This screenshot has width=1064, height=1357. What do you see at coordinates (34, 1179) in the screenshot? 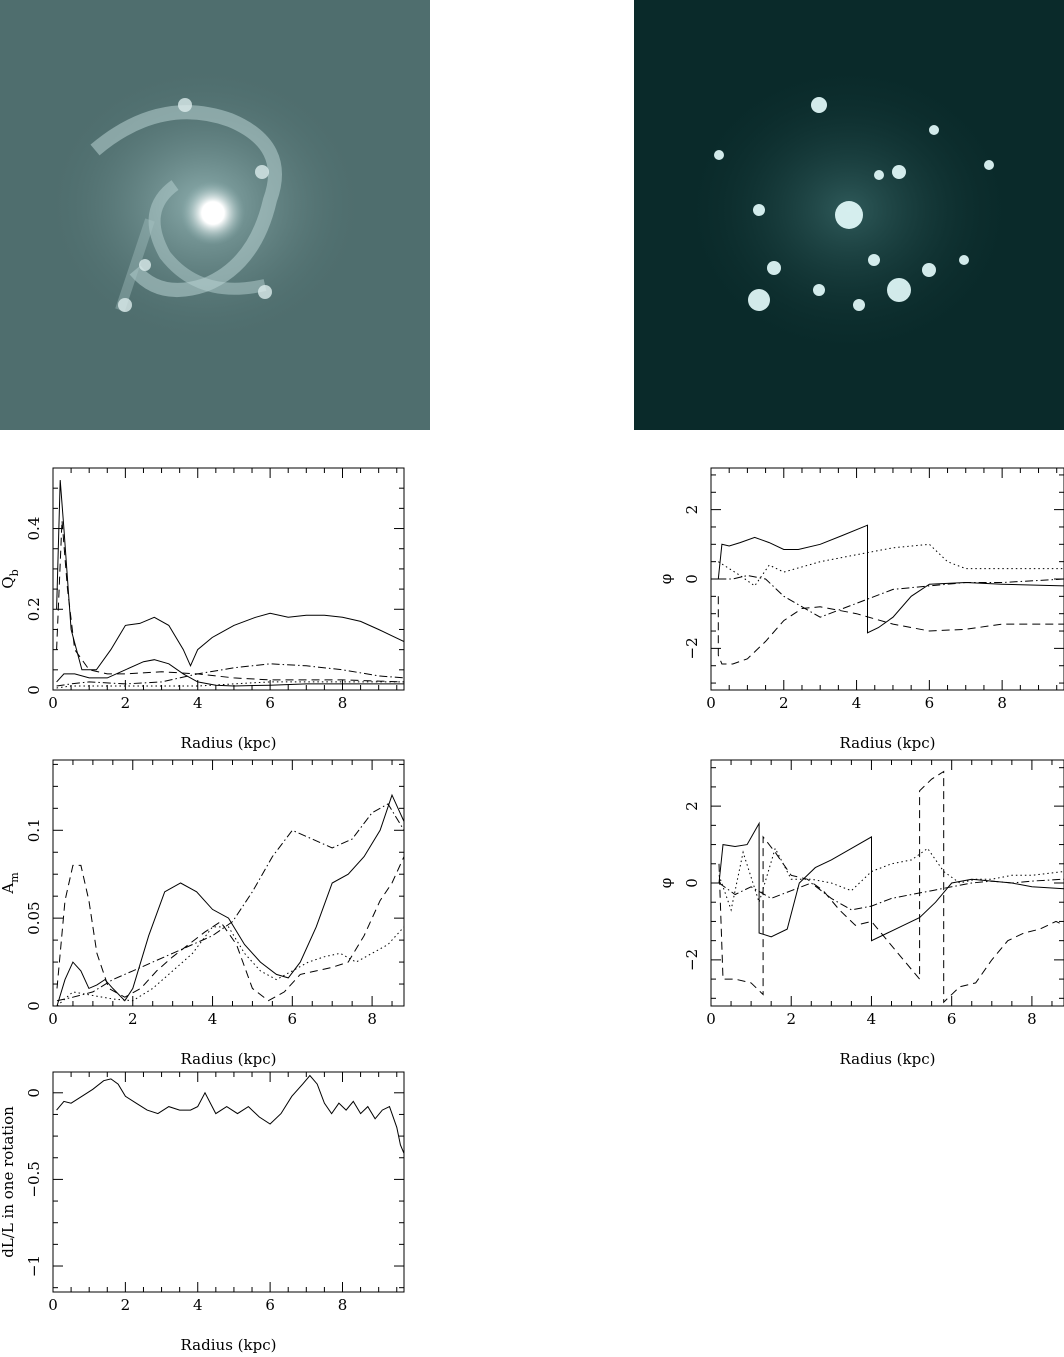
I see `y-tick-label: −0.5` at bounding box center [34, 1179].